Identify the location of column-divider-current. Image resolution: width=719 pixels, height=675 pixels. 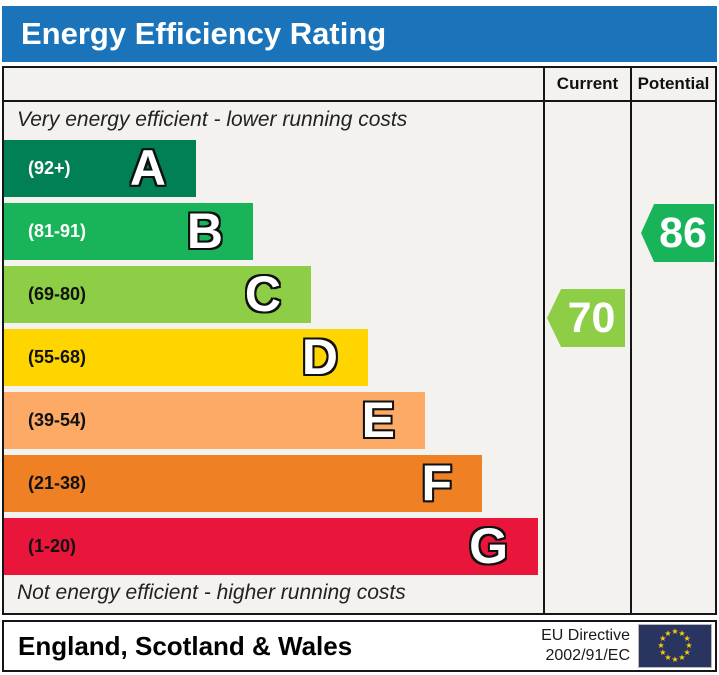
(544, 340).